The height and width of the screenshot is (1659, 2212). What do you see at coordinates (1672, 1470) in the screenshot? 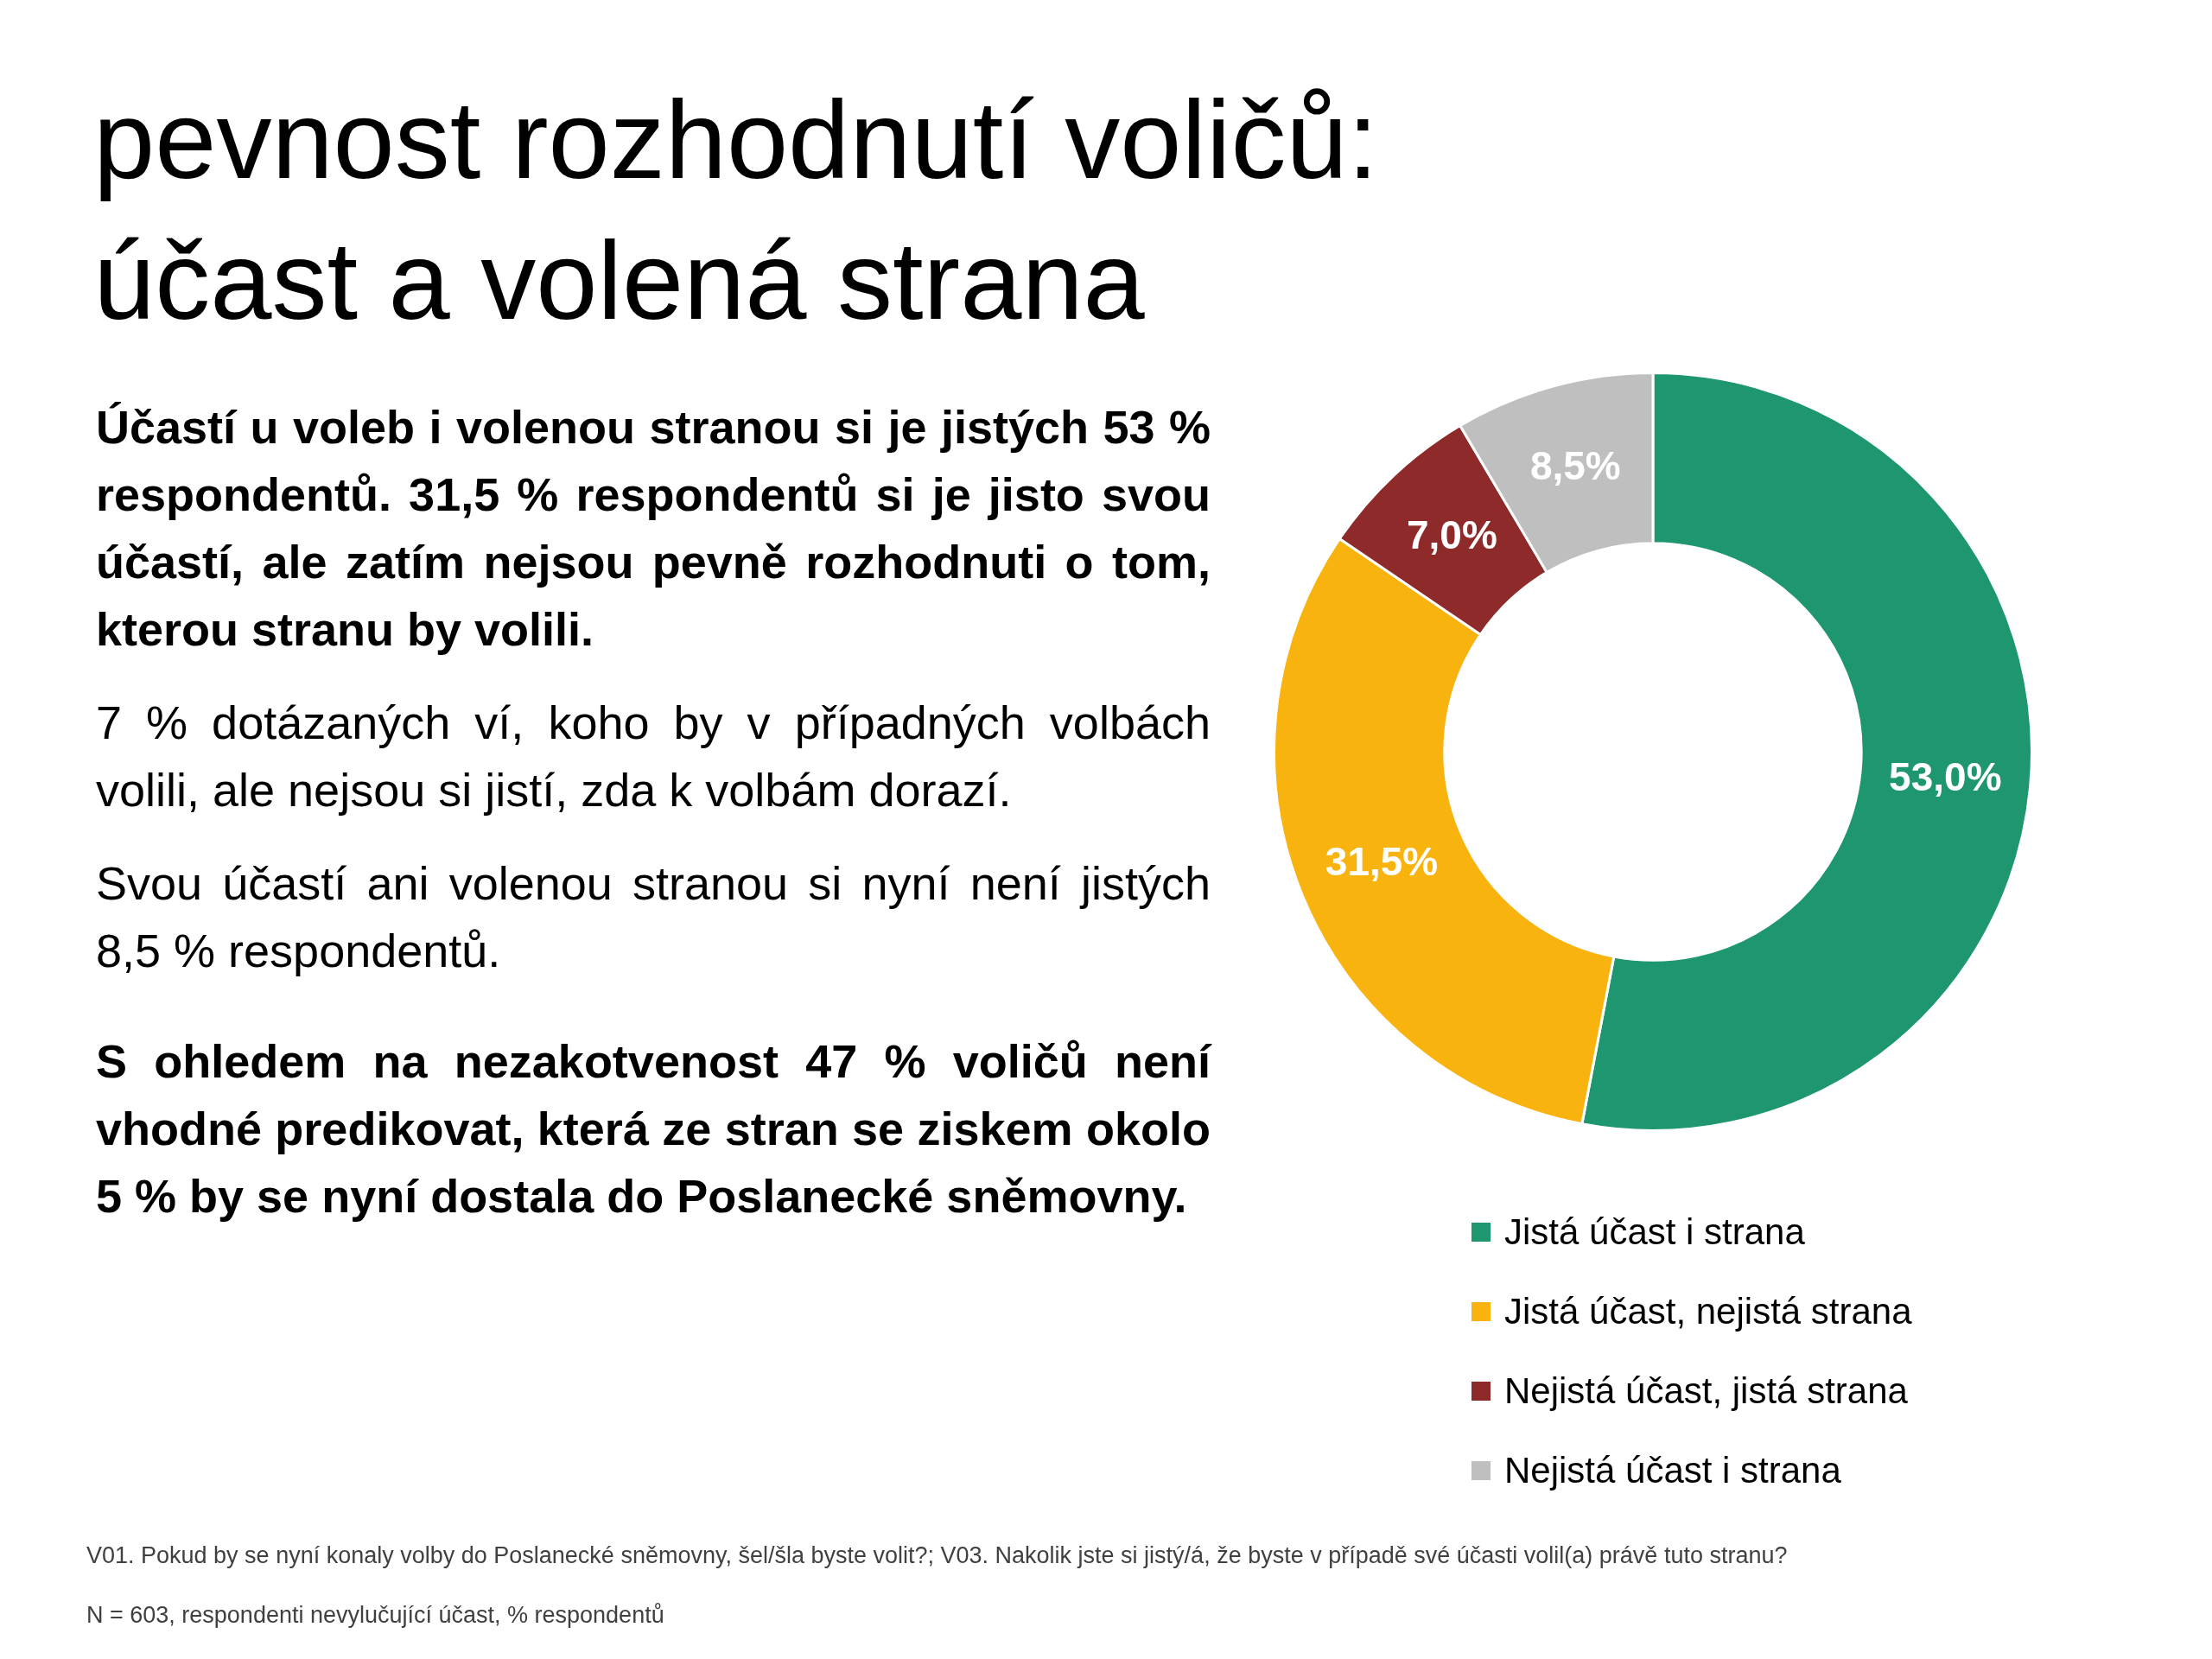
I see `legend-label: Nejistá účast i strana` at bounding box center [1672, 1470].